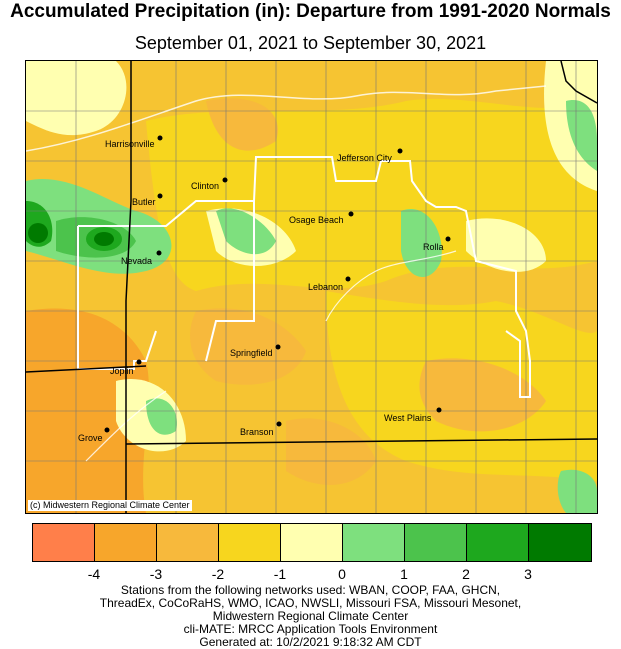  I want to click on city-label-butler: Butler, so click(144, 202).